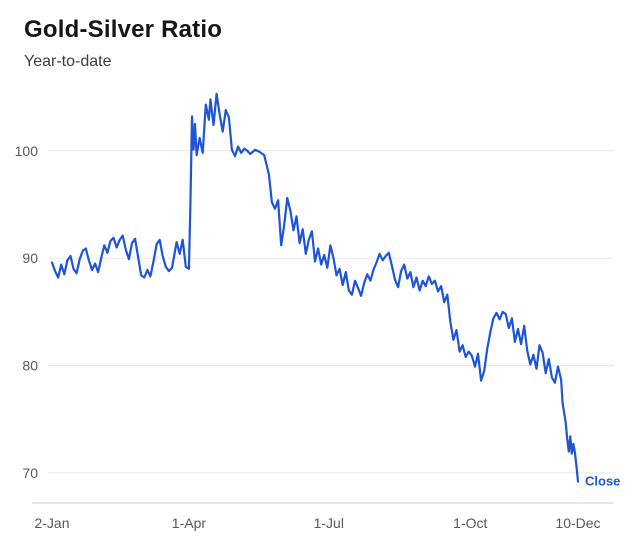  I want to click on chart-subtitle: Year-to-date, so click(68, 61).